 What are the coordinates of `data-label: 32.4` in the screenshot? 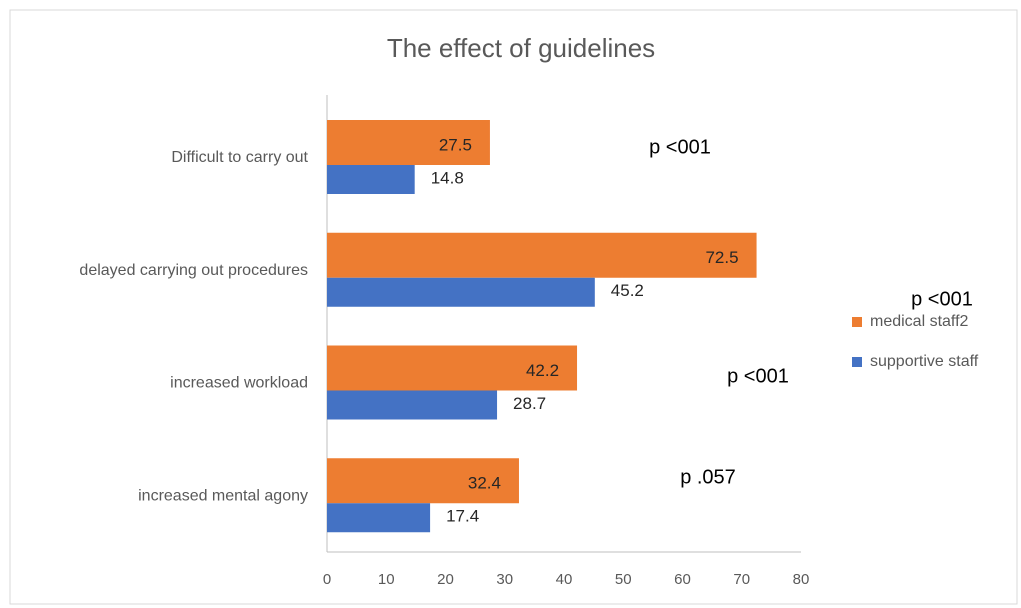 It's located at (484, 483).